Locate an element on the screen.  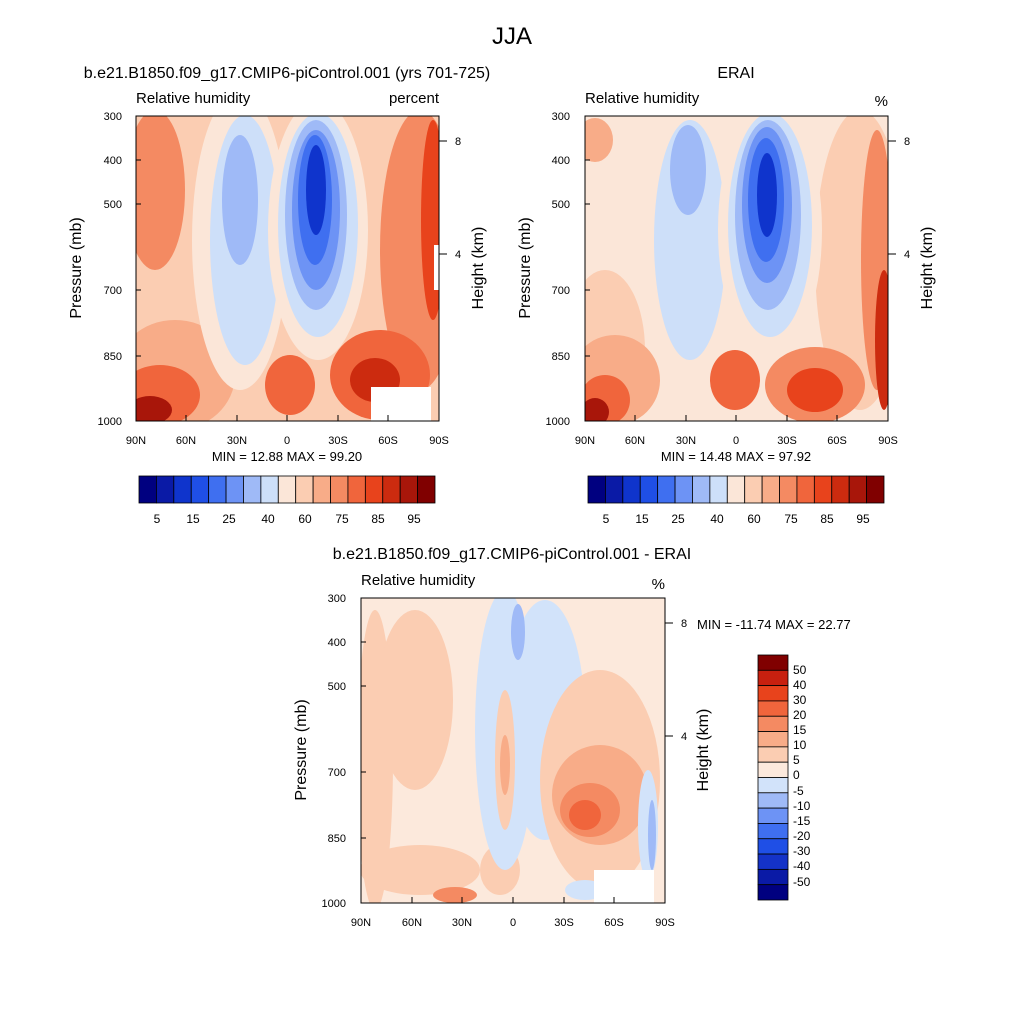
panel-diff-xticks: 90N 60N 30N 0 30S 60S 90S is located at coordinates (513, 913).